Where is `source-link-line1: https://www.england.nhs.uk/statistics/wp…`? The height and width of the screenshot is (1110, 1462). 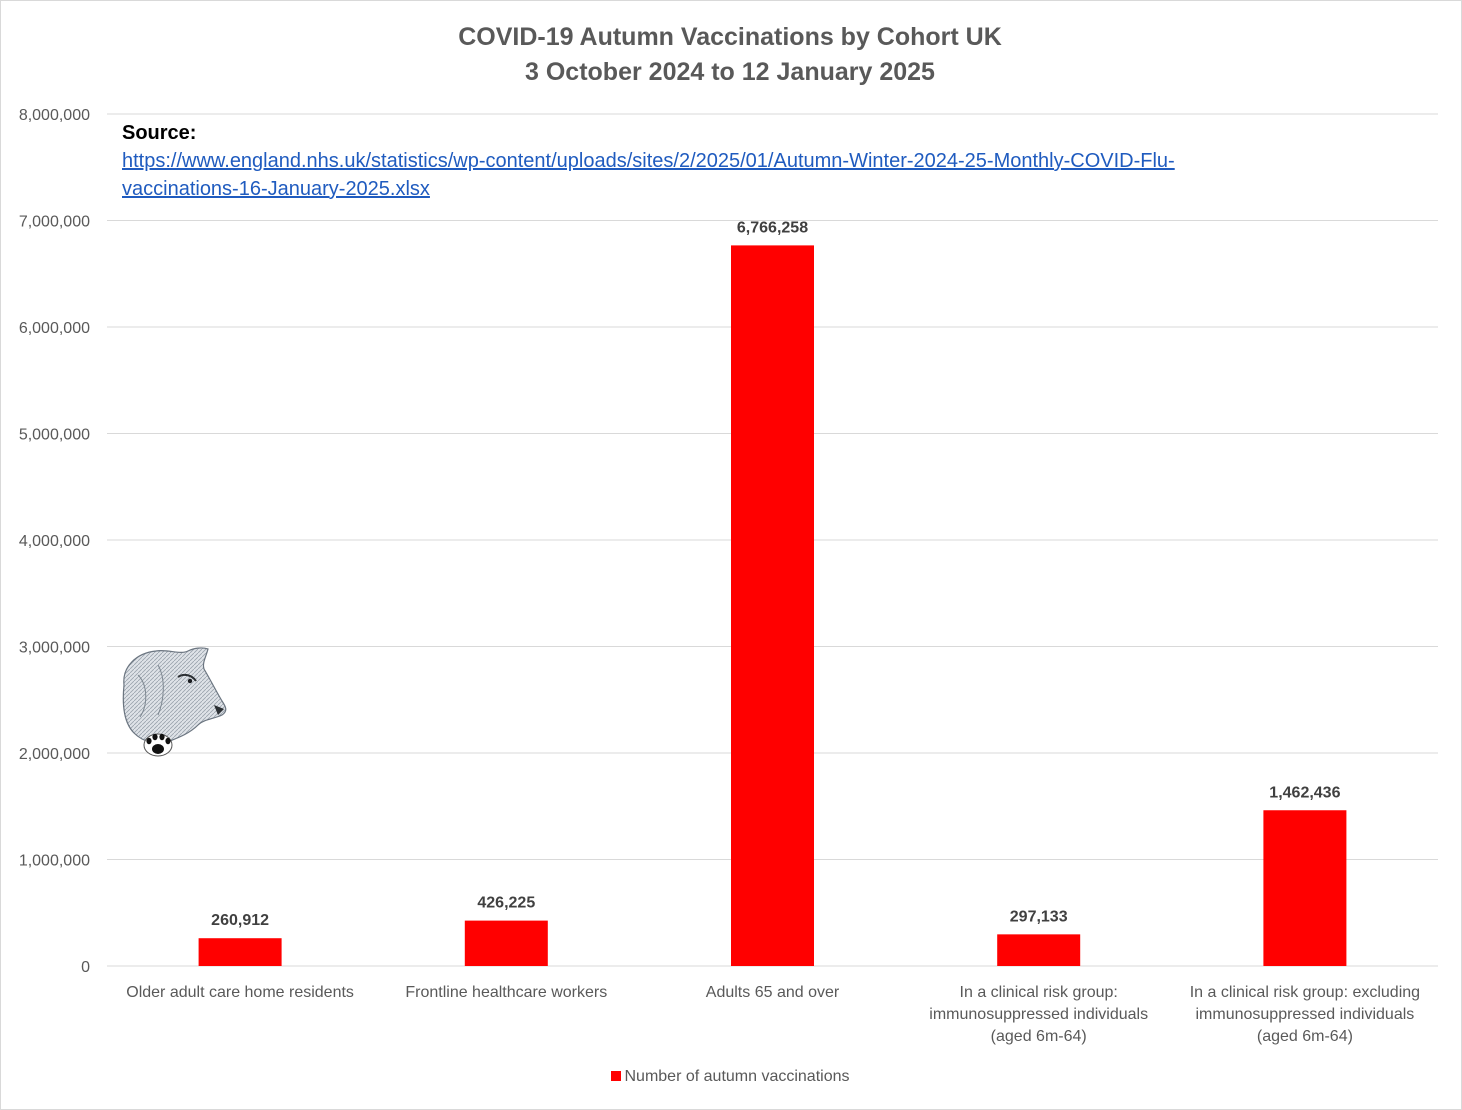 source-link-line1: https://www.england.nhs.uk/statistics/wp… is located at coordinates (648, 161).